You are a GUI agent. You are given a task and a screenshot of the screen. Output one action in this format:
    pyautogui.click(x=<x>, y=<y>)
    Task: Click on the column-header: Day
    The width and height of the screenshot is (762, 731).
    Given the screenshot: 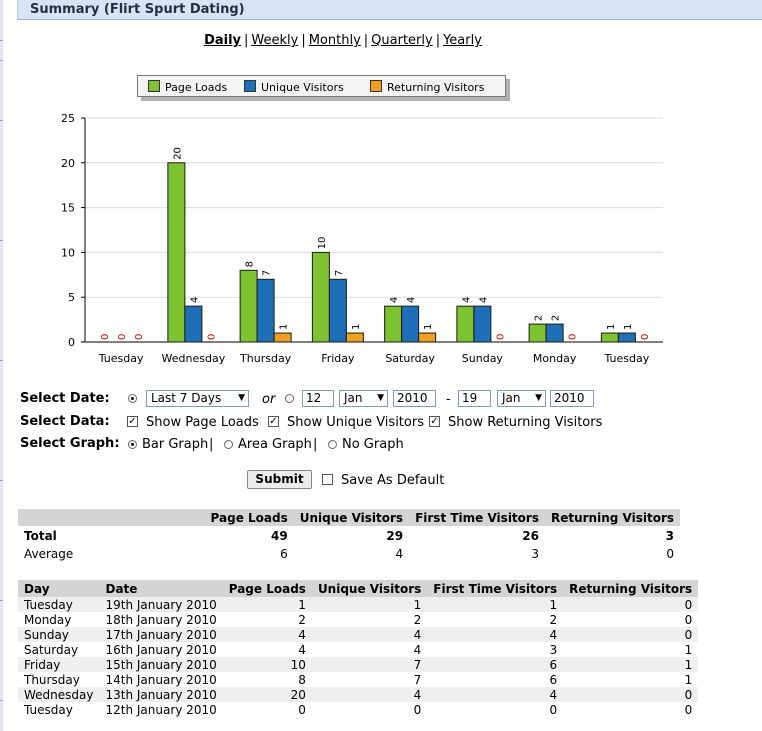 What is the action you would take?
    pyautogui.click(x=59, y=588)
    